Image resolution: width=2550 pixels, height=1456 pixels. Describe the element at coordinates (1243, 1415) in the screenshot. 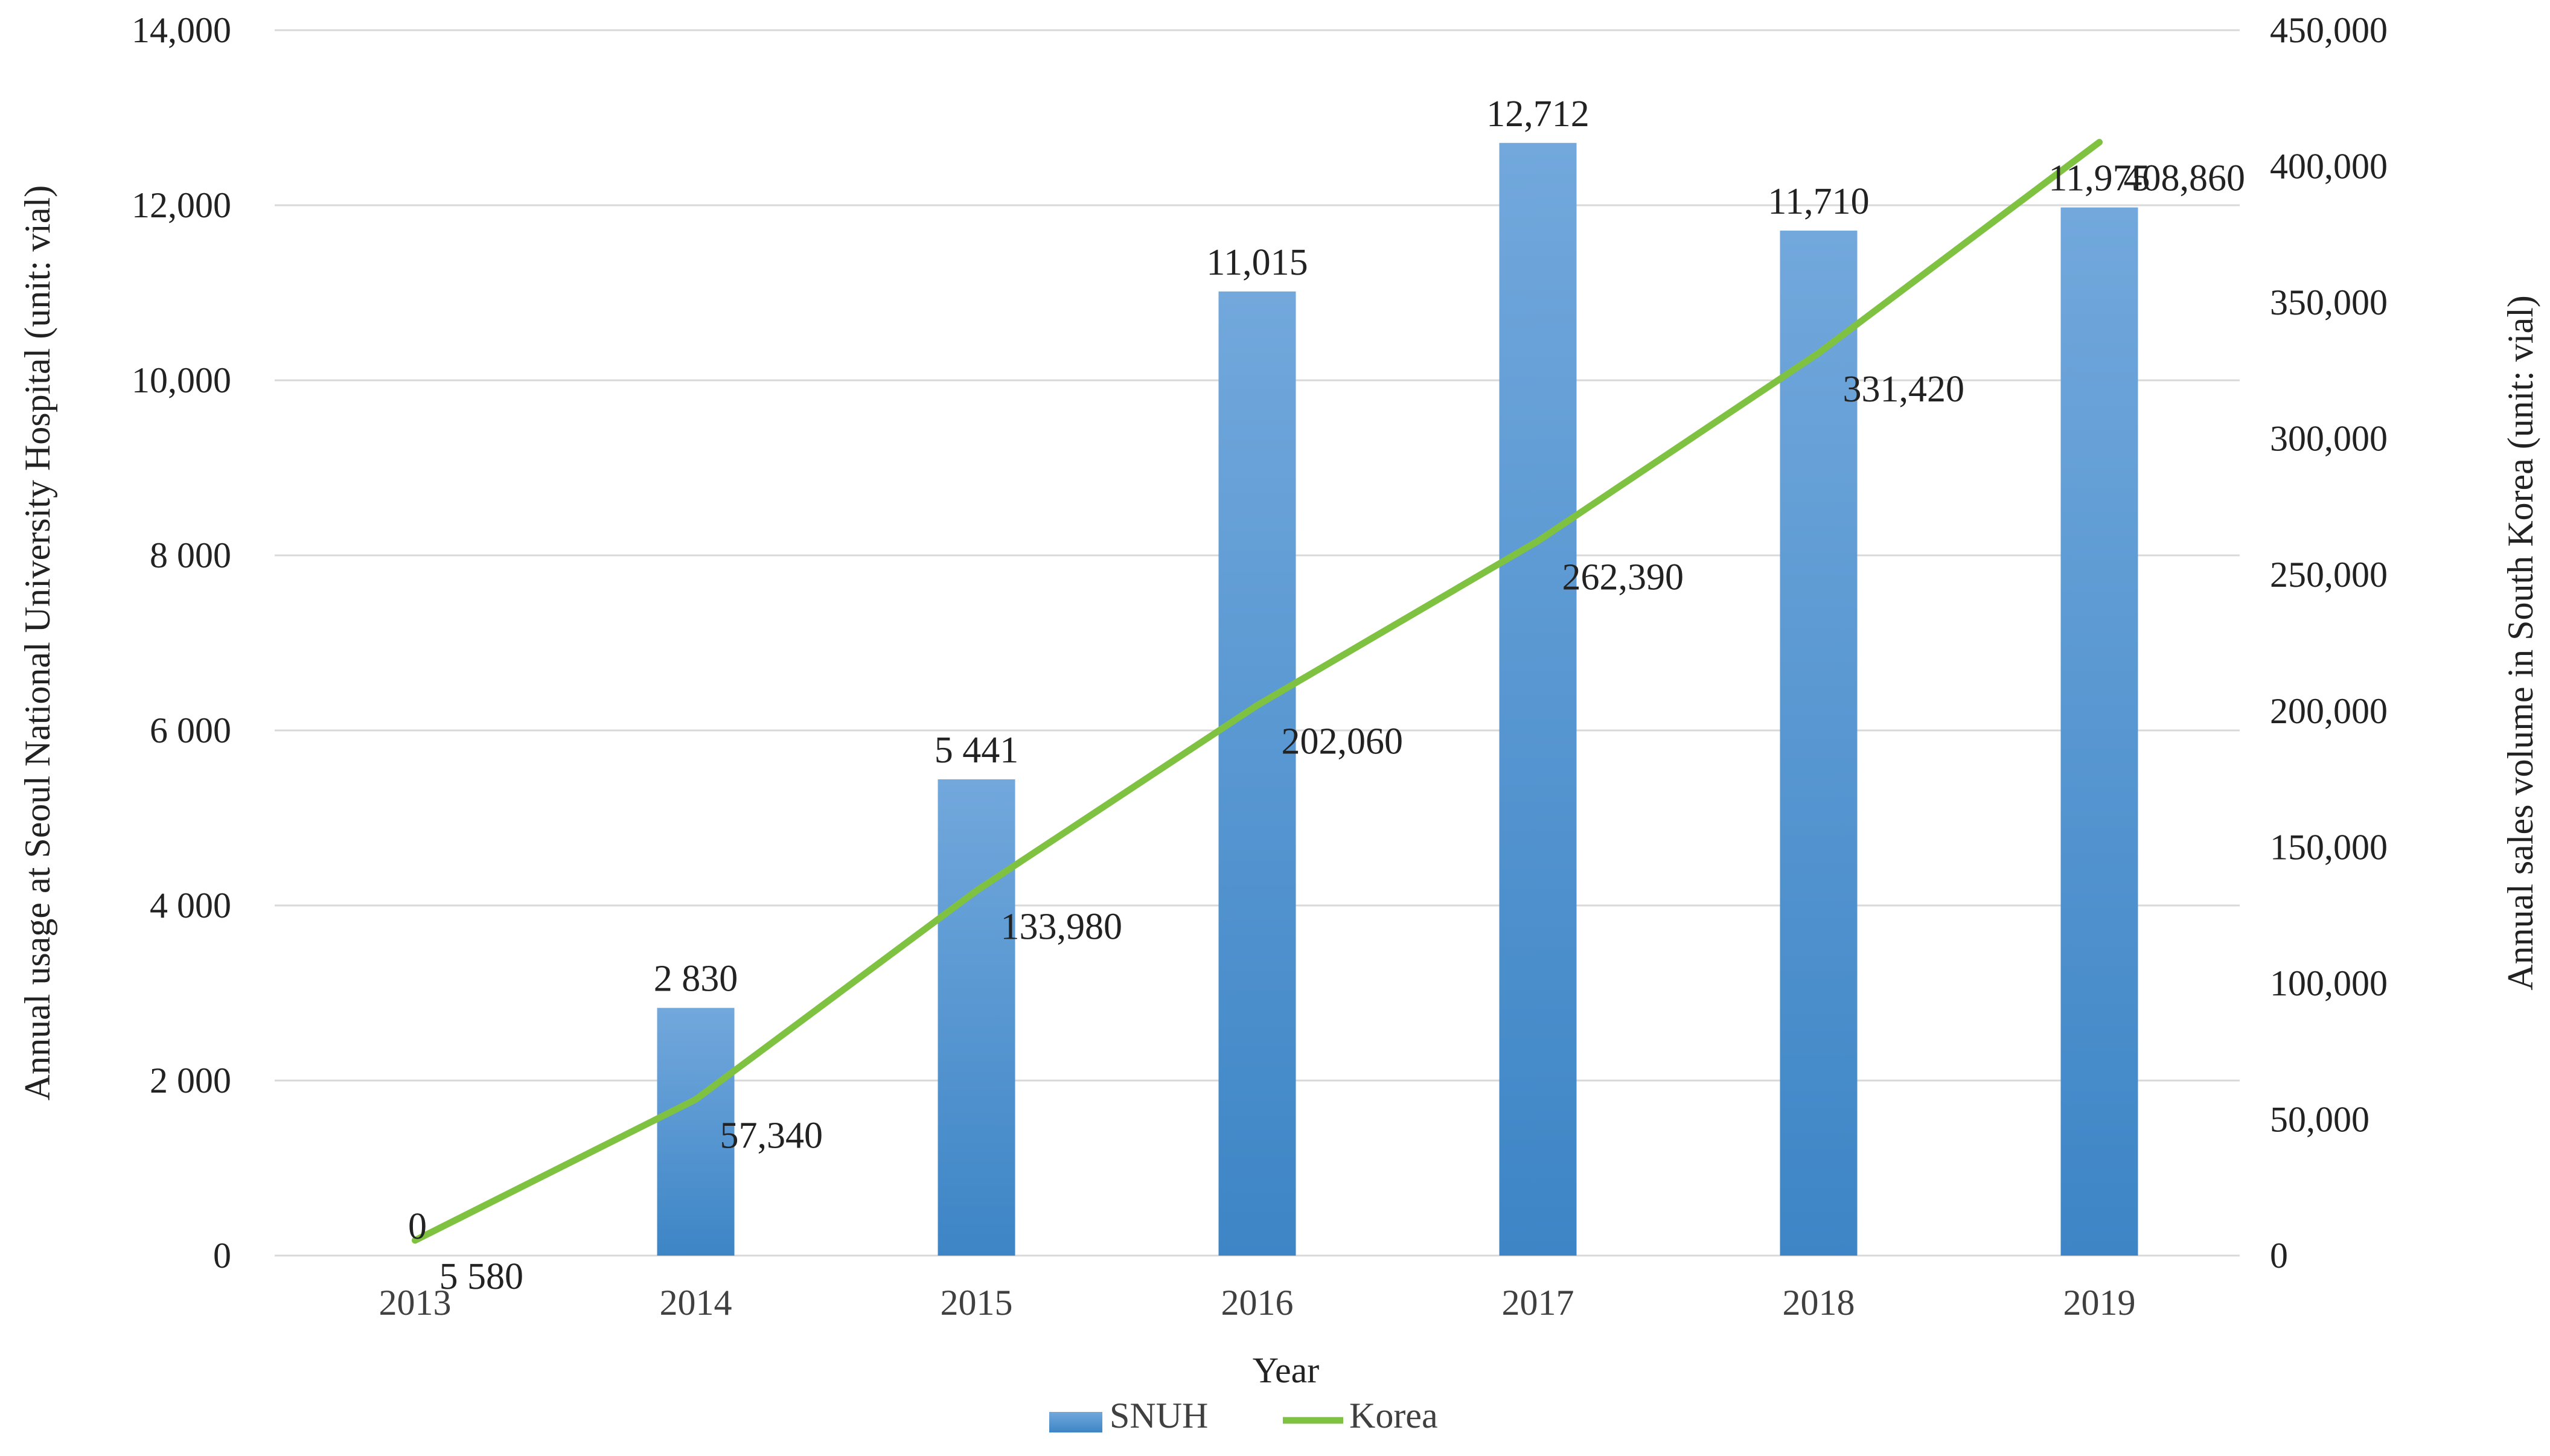

I see `legend: SNUH Korea` at that location.